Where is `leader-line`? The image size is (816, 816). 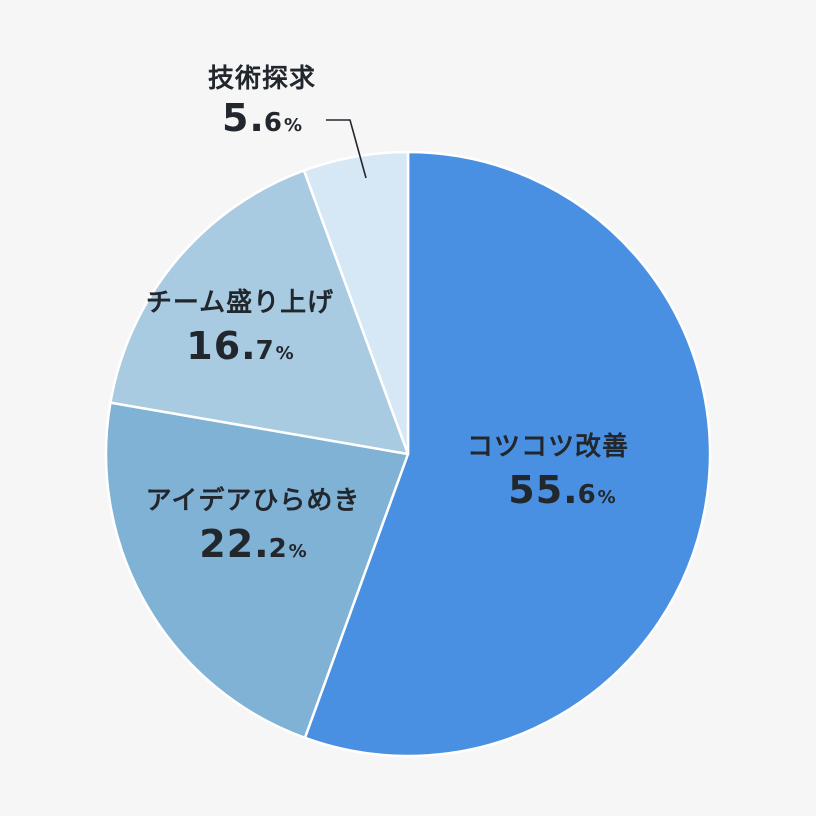
leader-line is located at coordinates (346, 149).